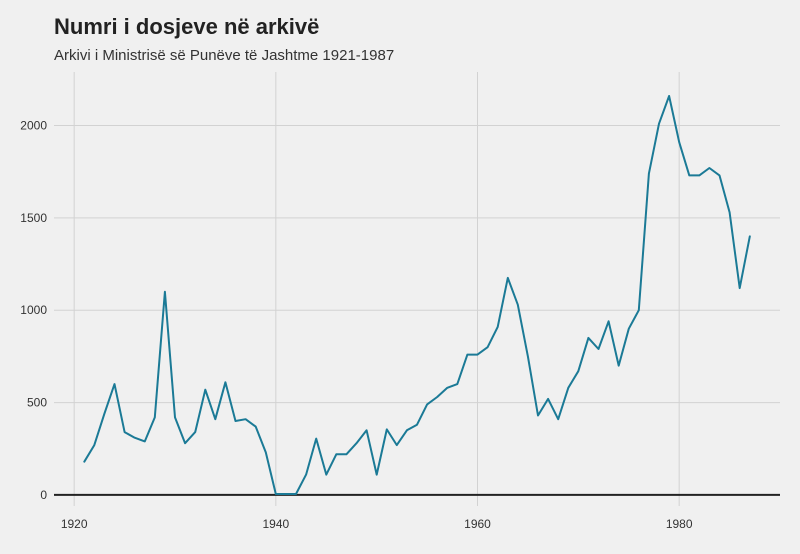 The height and width of the screenshot is (554, 800). Describe the element at coordinates (43, 495) in the screenshot. I see `y-tick-label: 0` at that location.